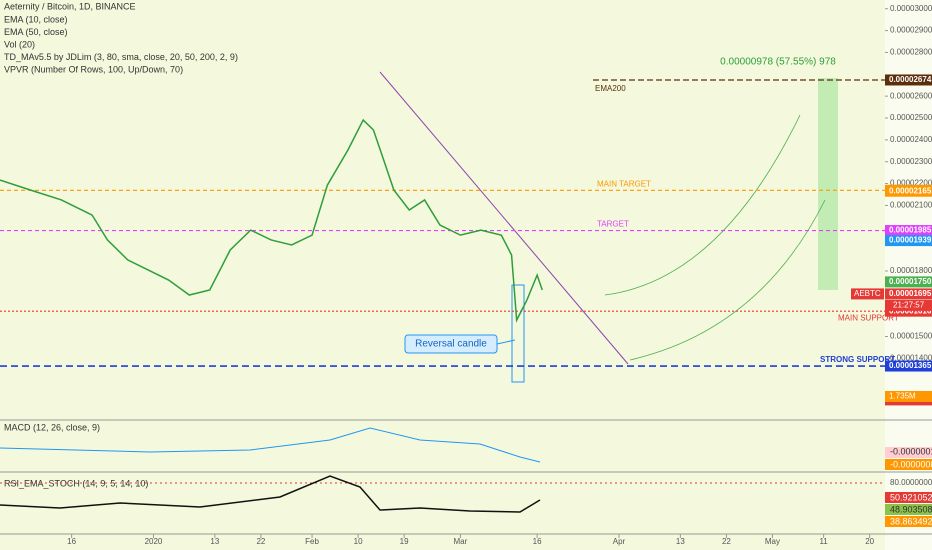  I want to click on rsi-line, so click(270, 494).